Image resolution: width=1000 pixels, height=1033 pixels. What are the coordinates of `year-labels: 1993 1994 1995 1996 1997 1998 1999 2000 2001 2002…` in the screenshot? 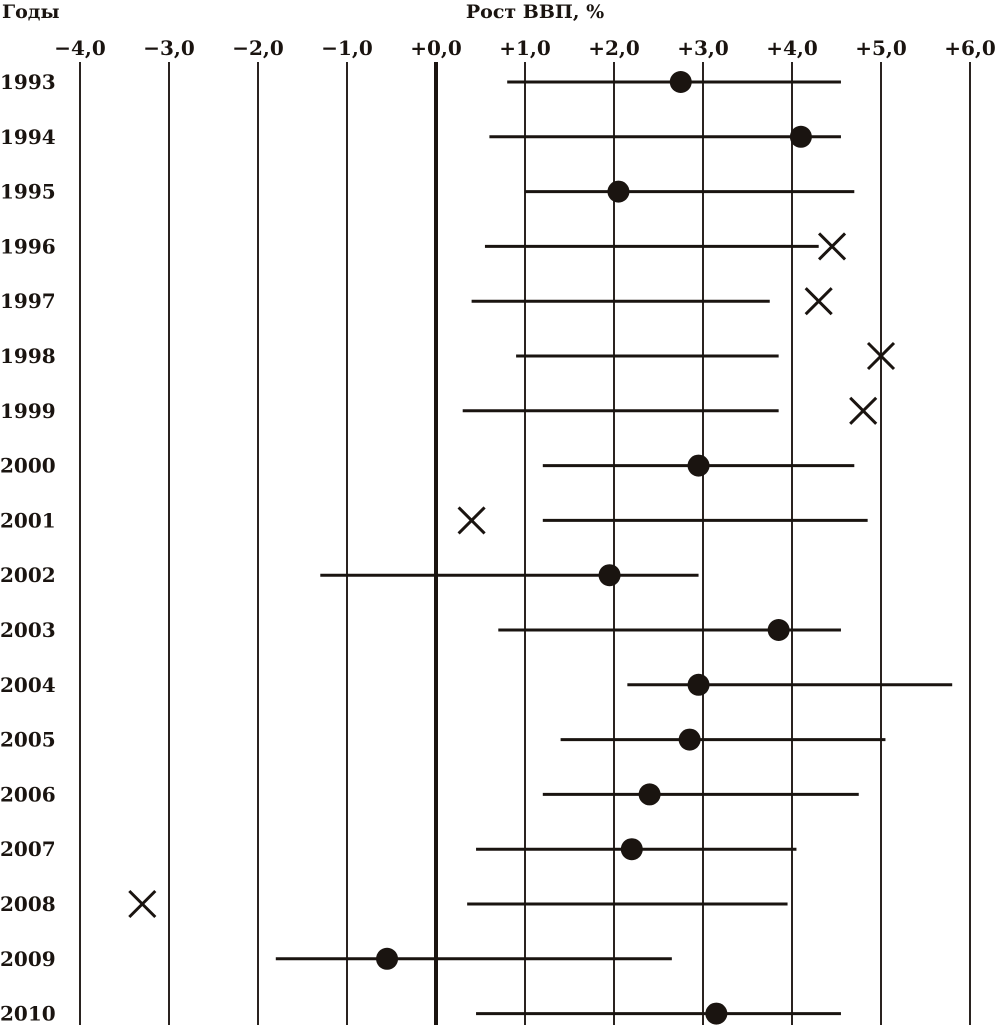 It's located at (28, 548).